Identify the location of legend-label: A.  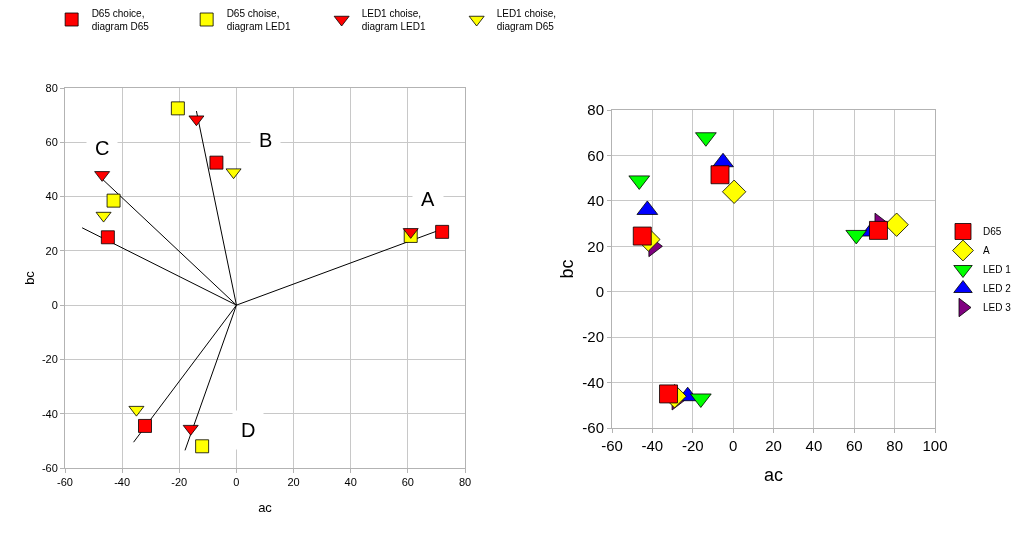
(986, 251).